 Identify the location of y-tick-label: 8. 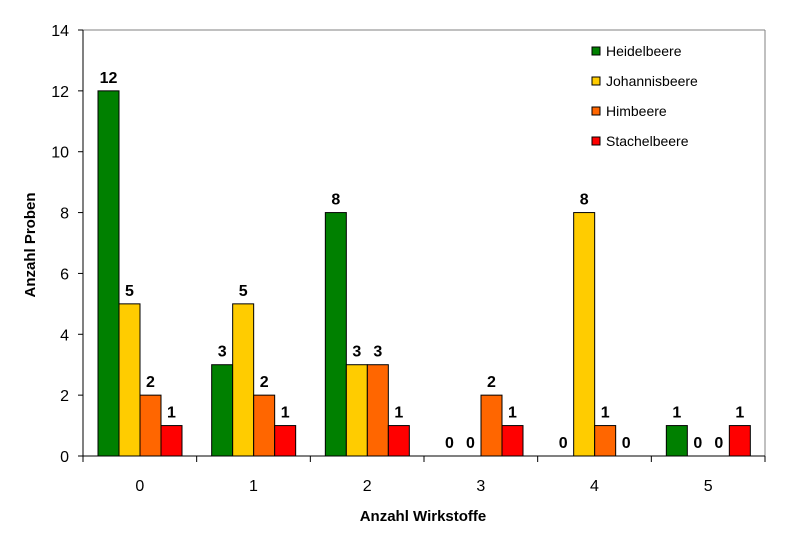
(64, 214).